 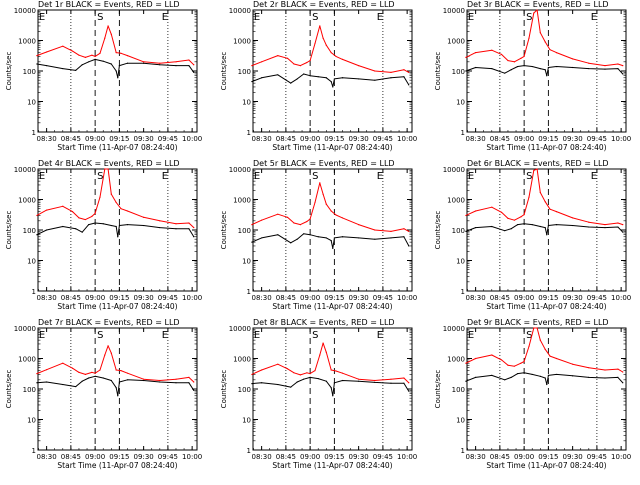 What do you see at coordinates (330, 80) in the screenshot?
I see `series-events-line` at bounding box center [330, 80].